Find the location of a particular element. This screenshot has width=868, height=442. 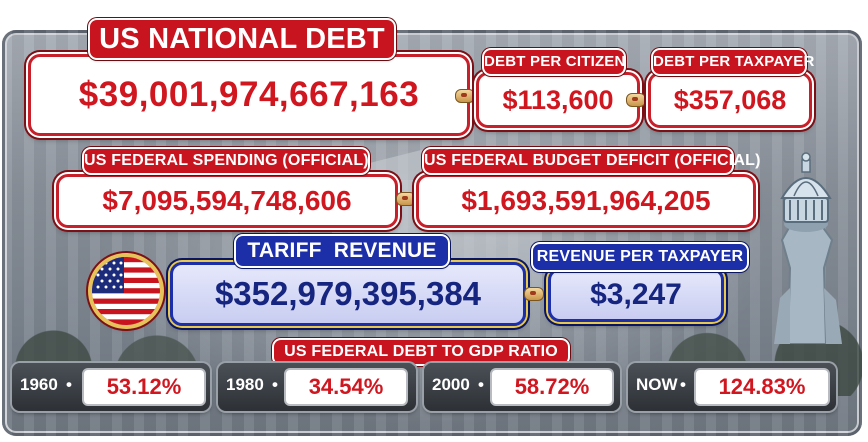

gdp-ratio-value: 58.72% is located at coordinates (552, 387).